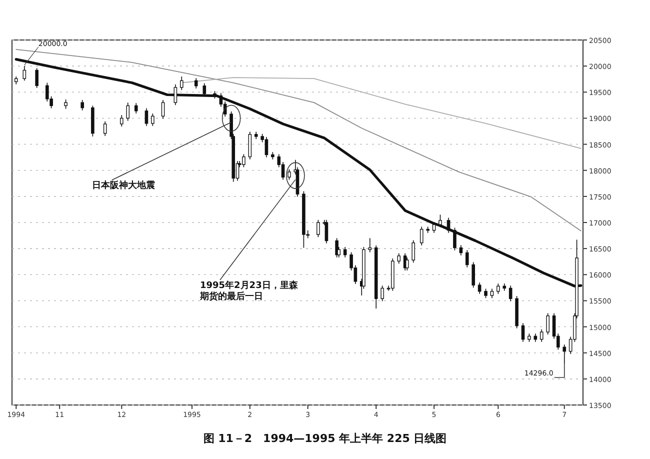 The width and height of the screenshot is (650, 459). I want to click on line-series, so click(381, 113).